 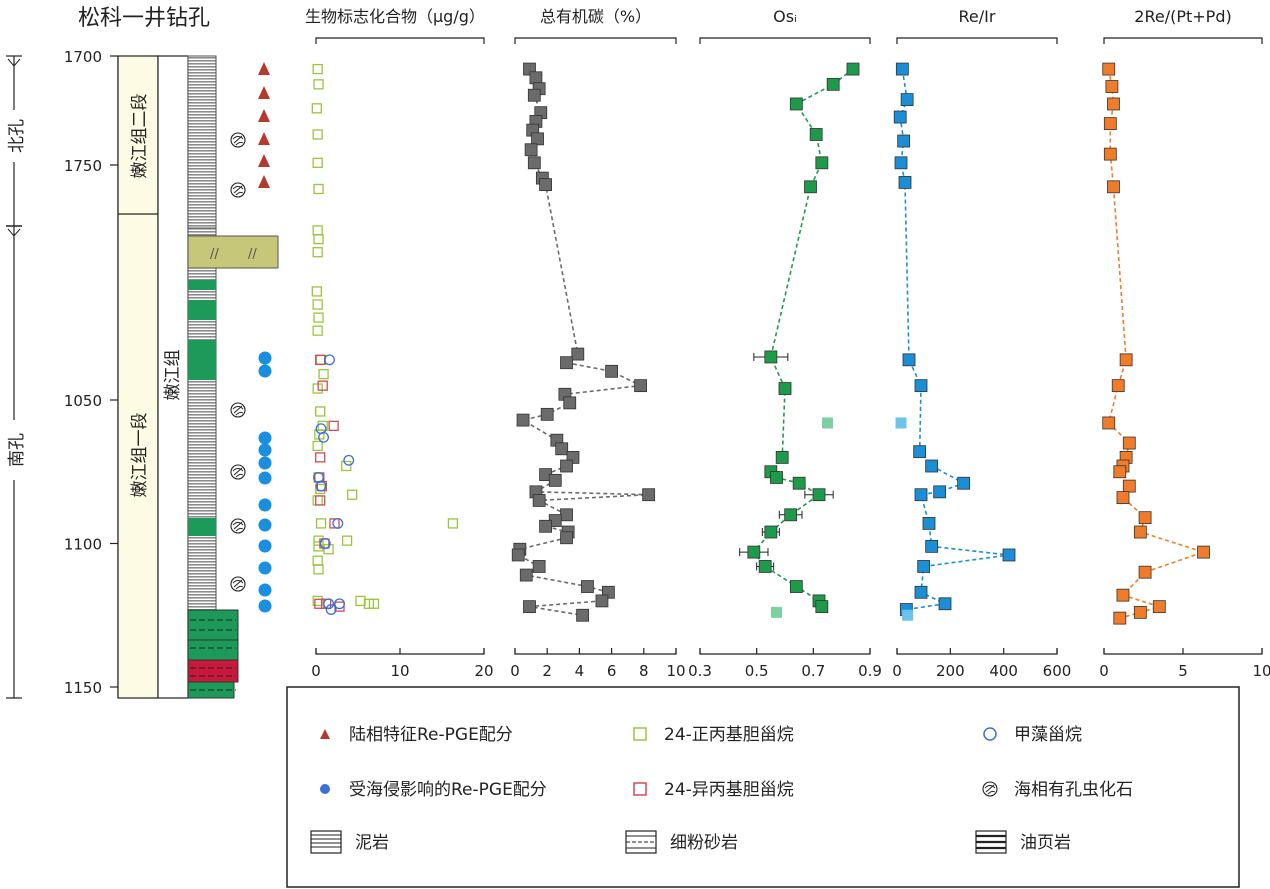 What do you see at coordinates (140, 136) in the screenshot?
I see `unit-label-member2: 嫩江组二段` at bounding box center [140, 136].